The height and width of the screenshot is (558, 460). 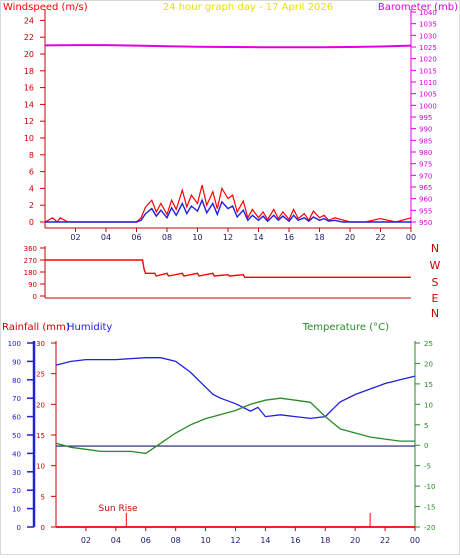 What do you see at coordinates (415, 540) in the screenshot?
I see `bottom-x-tick-label: 00` at bounding box center [415, 540].